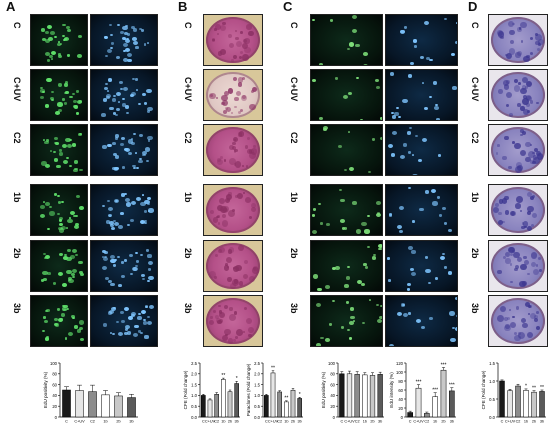 The height and width of the screenshot is (433, 550). I want to click on bar, so click(210, 408).